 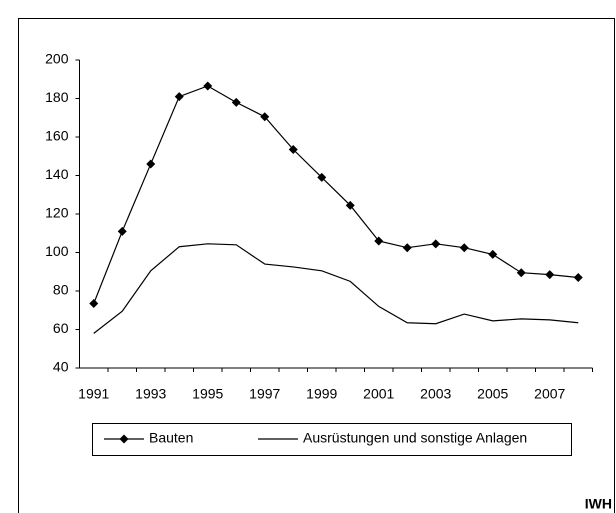 I want to click on legend-label: Ausrüstungen und sonstige Anlagen, so click(x=415, y=438).